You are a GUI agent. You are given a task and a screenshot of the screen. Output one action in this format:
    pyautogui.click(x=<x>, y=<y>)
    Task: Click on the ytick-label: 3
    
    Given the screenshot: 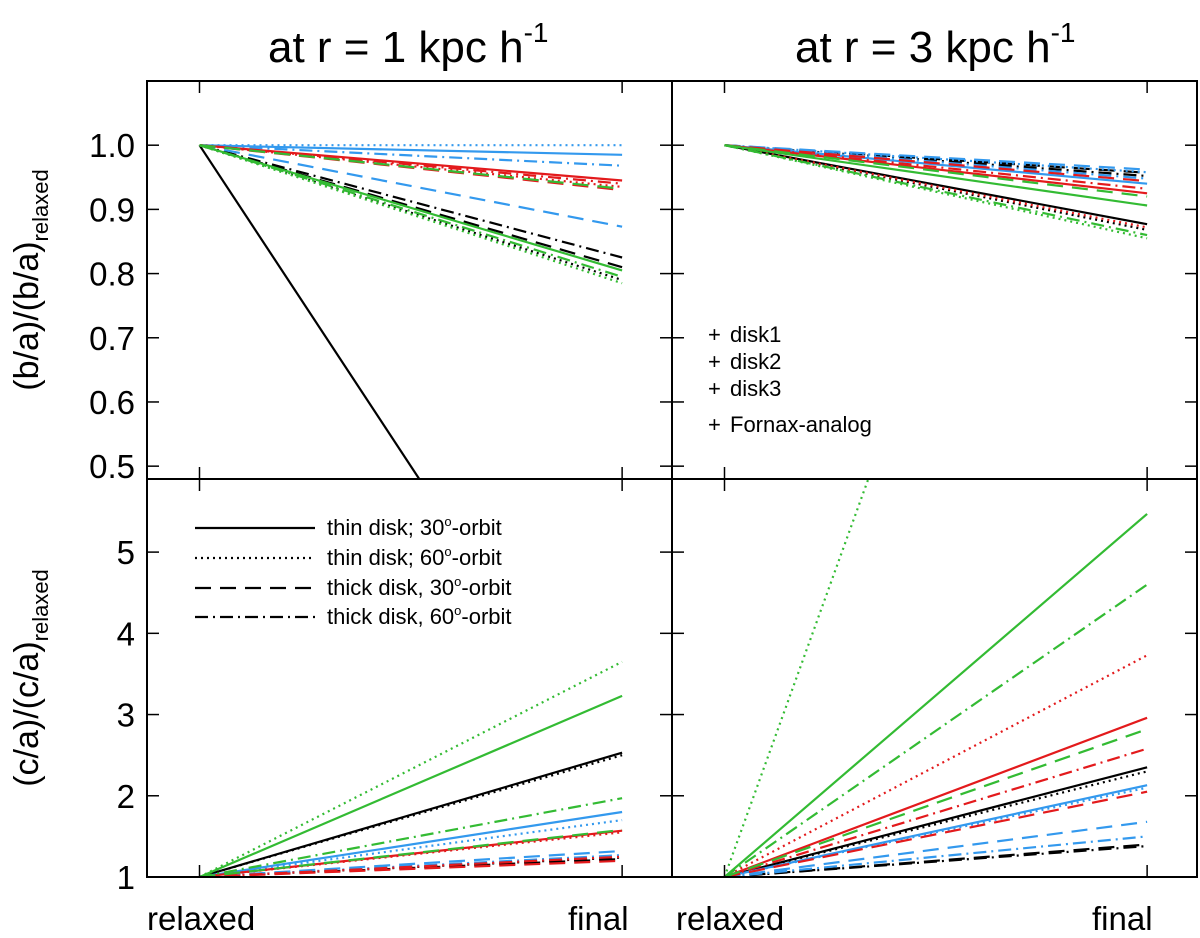 What is the action you would take?
    pyautogui.click(x=126, y=715)
    